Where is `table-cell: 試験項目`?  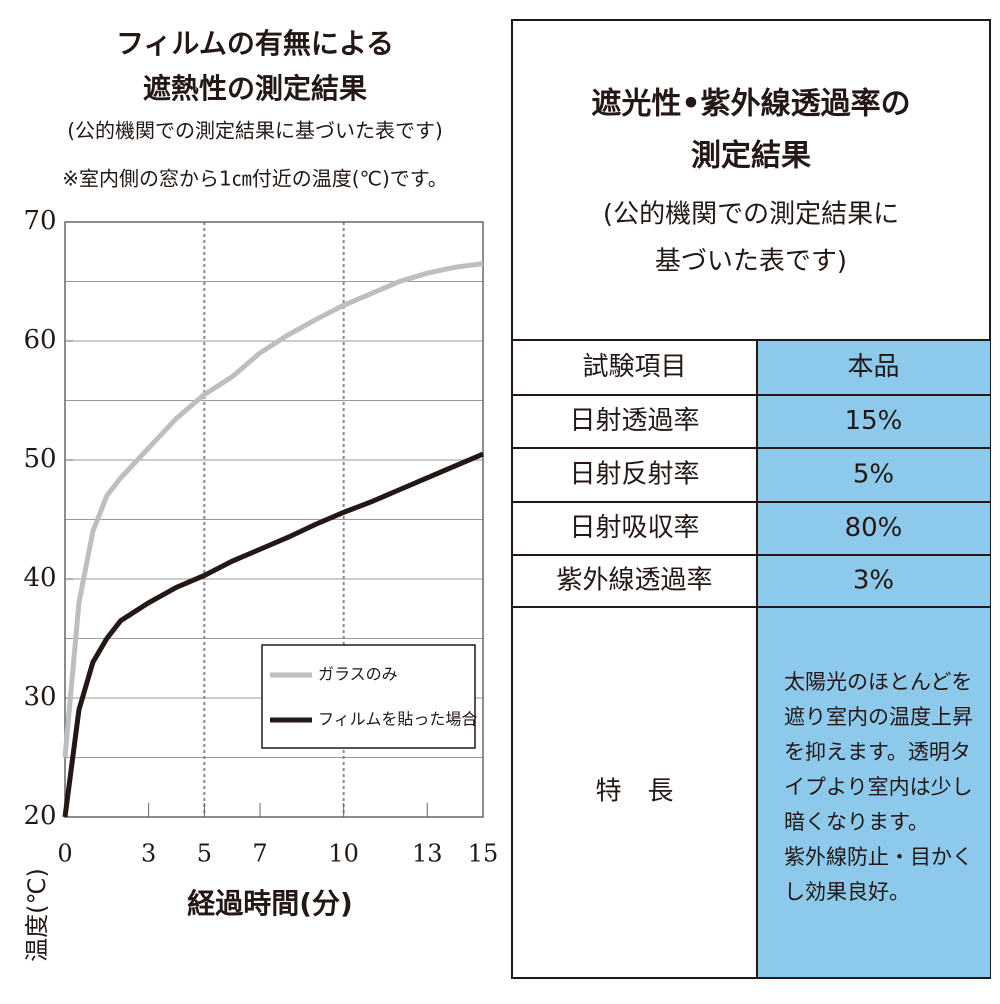
table-cell: 試験項目 is located at coordinates (634, 367).